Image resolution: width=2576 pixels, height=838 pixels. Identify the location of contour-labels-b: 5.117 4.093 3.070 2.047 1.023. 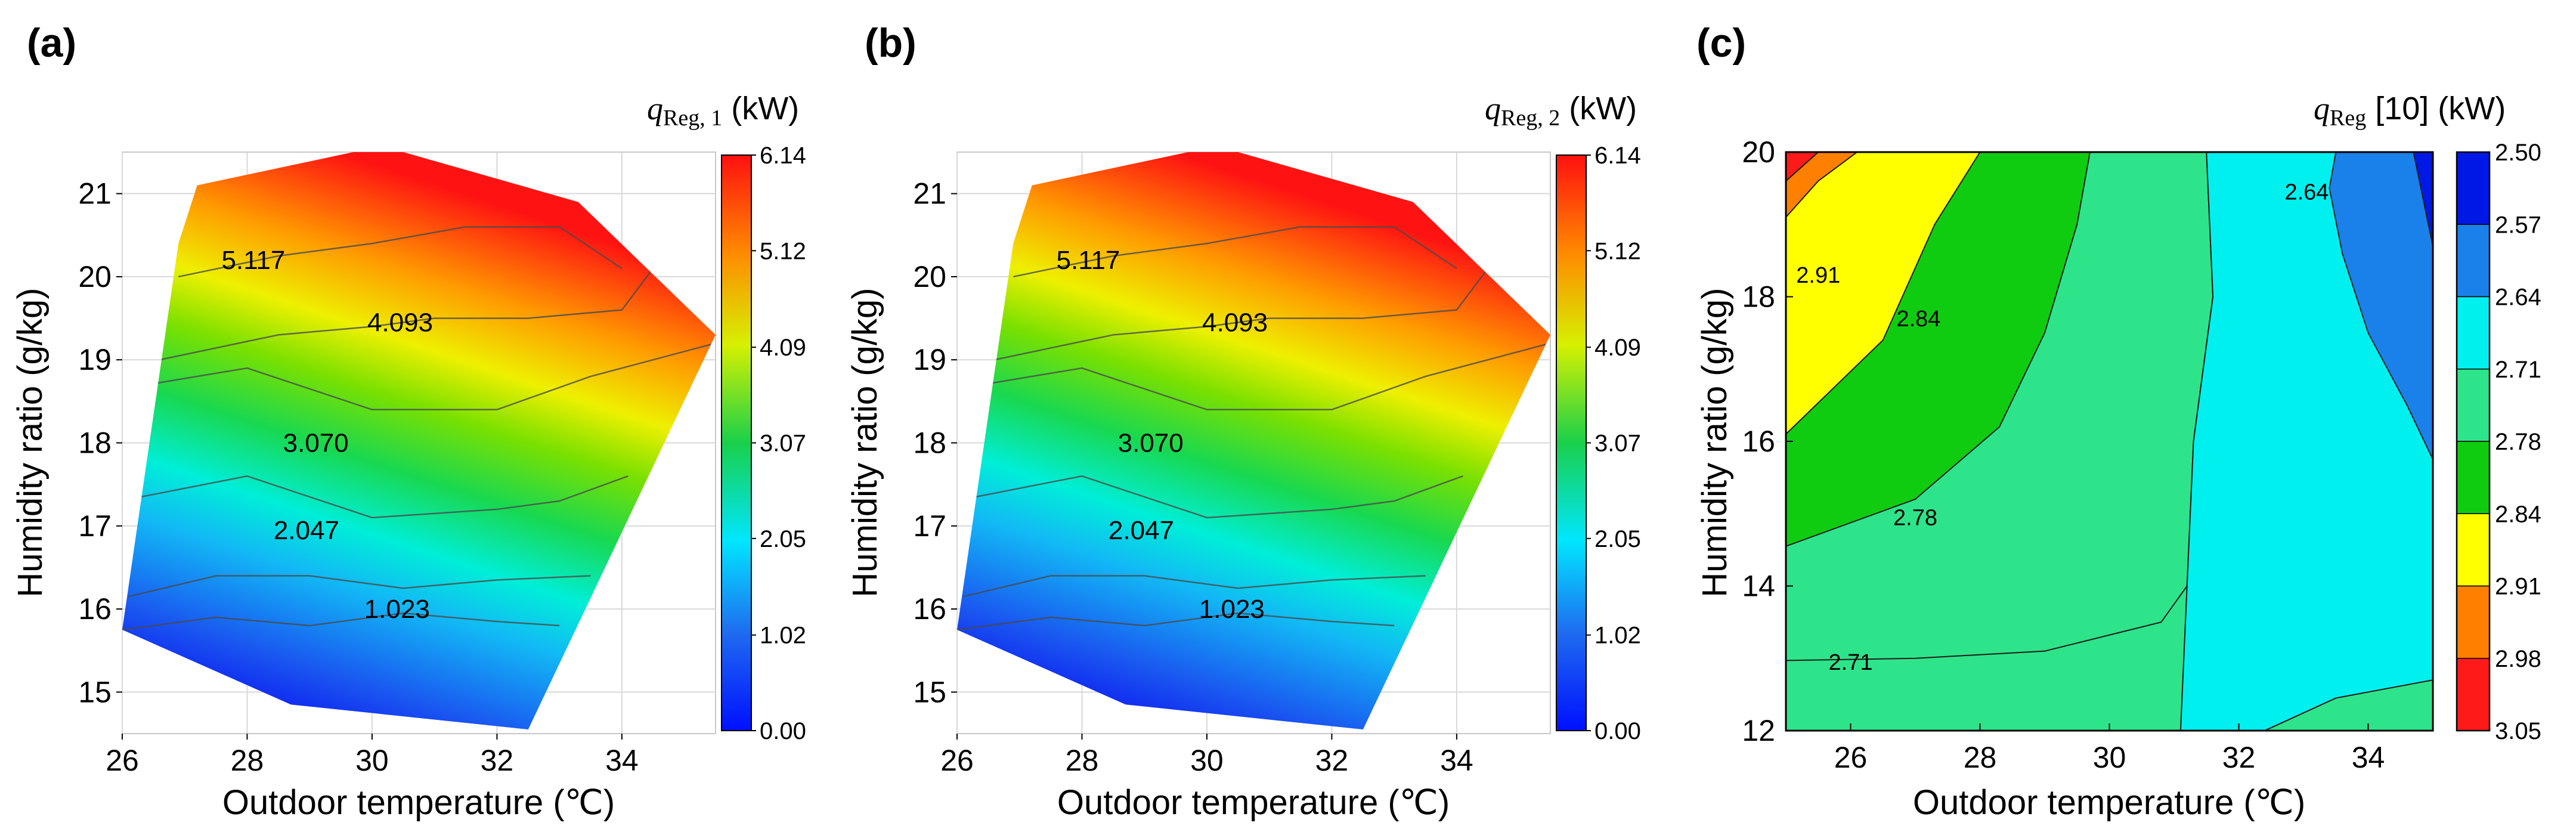
(1163, 435).